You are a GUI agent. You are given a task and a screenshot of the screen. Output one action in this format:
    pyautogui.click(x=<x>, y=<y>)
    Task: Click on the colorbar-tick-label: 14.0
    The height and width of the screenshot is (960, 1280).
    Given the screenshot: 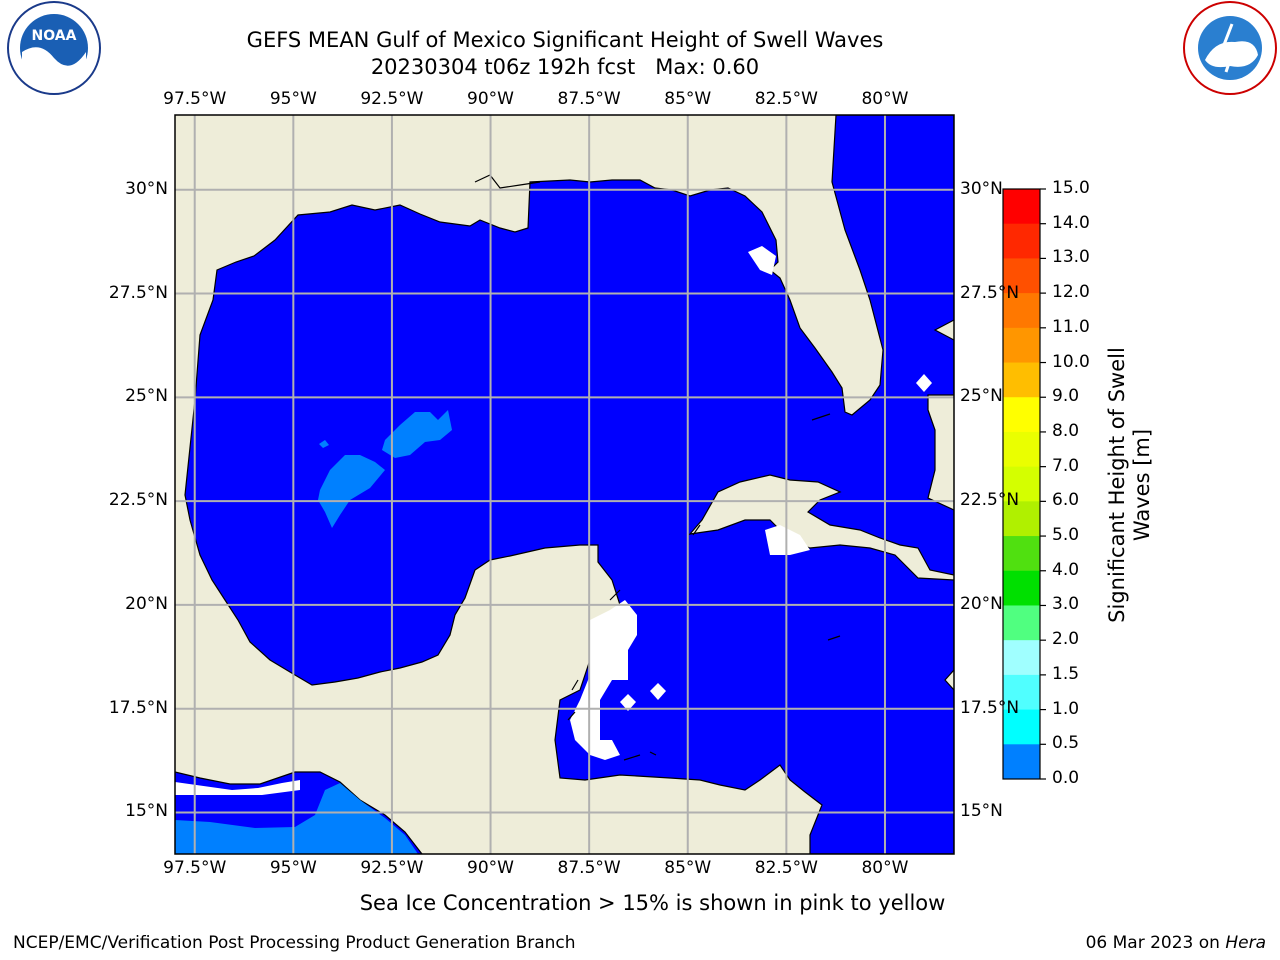 What is the action you would take?
    pyautogui.click(x=1071, y=222)
    